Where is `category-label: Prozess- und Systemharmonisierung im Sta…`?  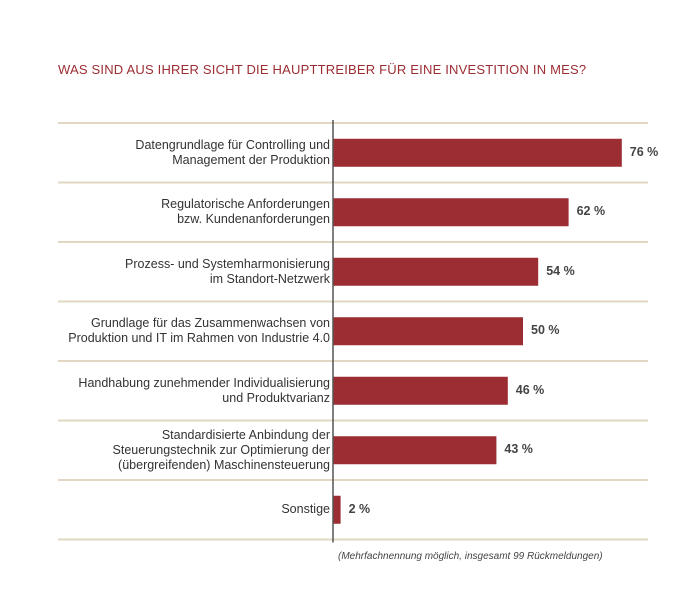 category-label: Prozess- und Systemharmonisierung im Sta… is located at coordinates (227, 271).